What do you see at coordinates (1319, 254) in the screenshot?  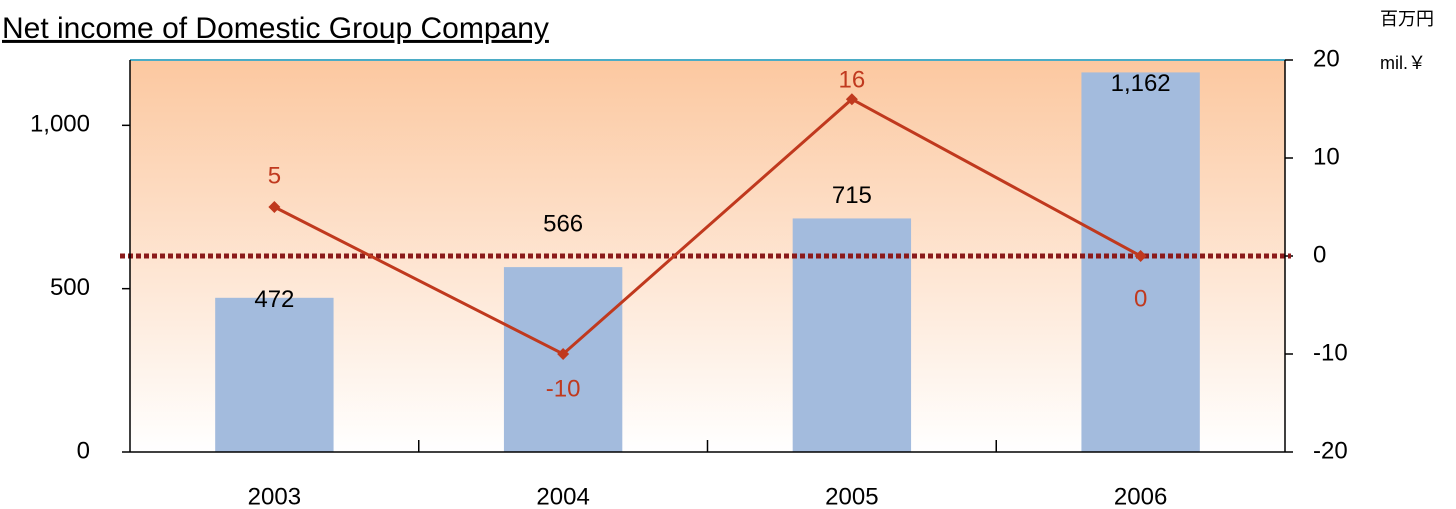 I see `y2-tick-label: 0` at bounding box center [1319, 254].